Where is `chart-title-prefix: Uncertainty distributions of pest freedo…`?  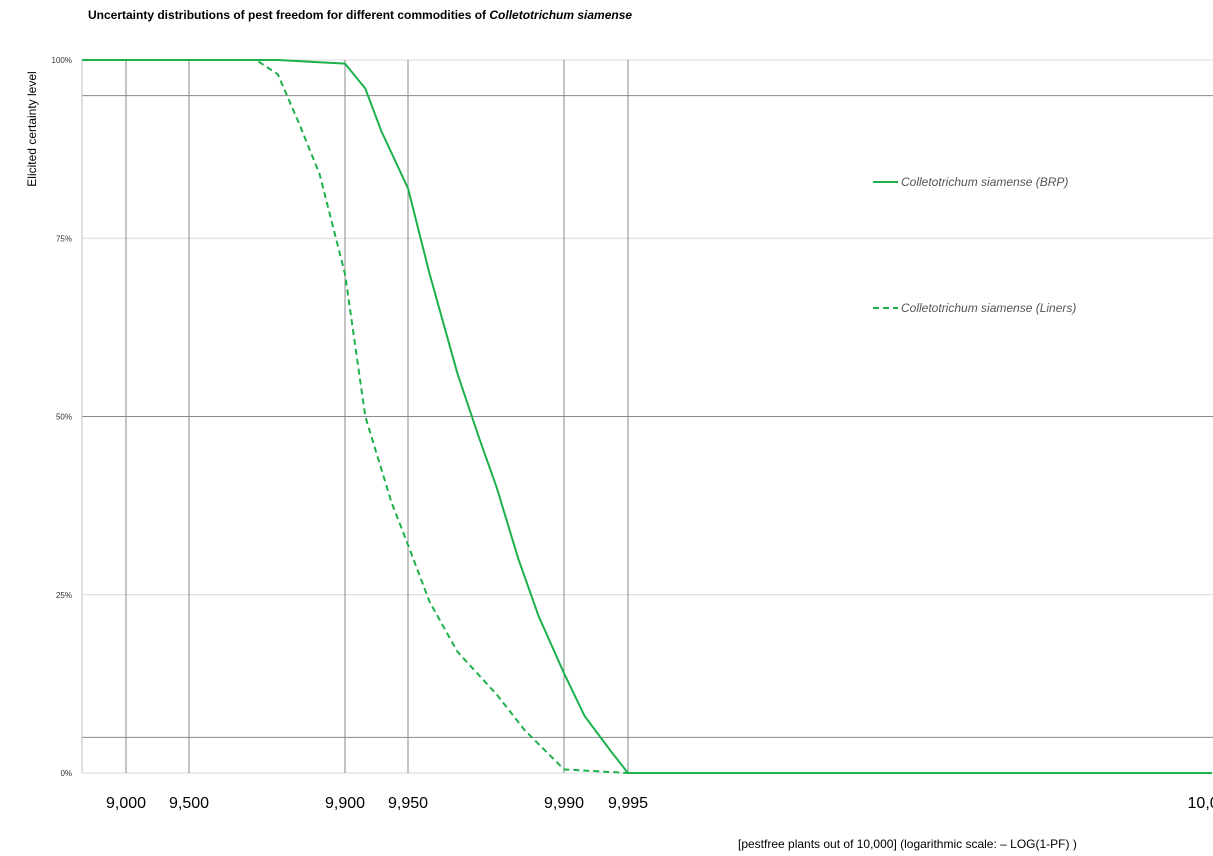 chart-title-prefix: Uncertainty distributions of pest freedo… is located at coordinates (289, 15).